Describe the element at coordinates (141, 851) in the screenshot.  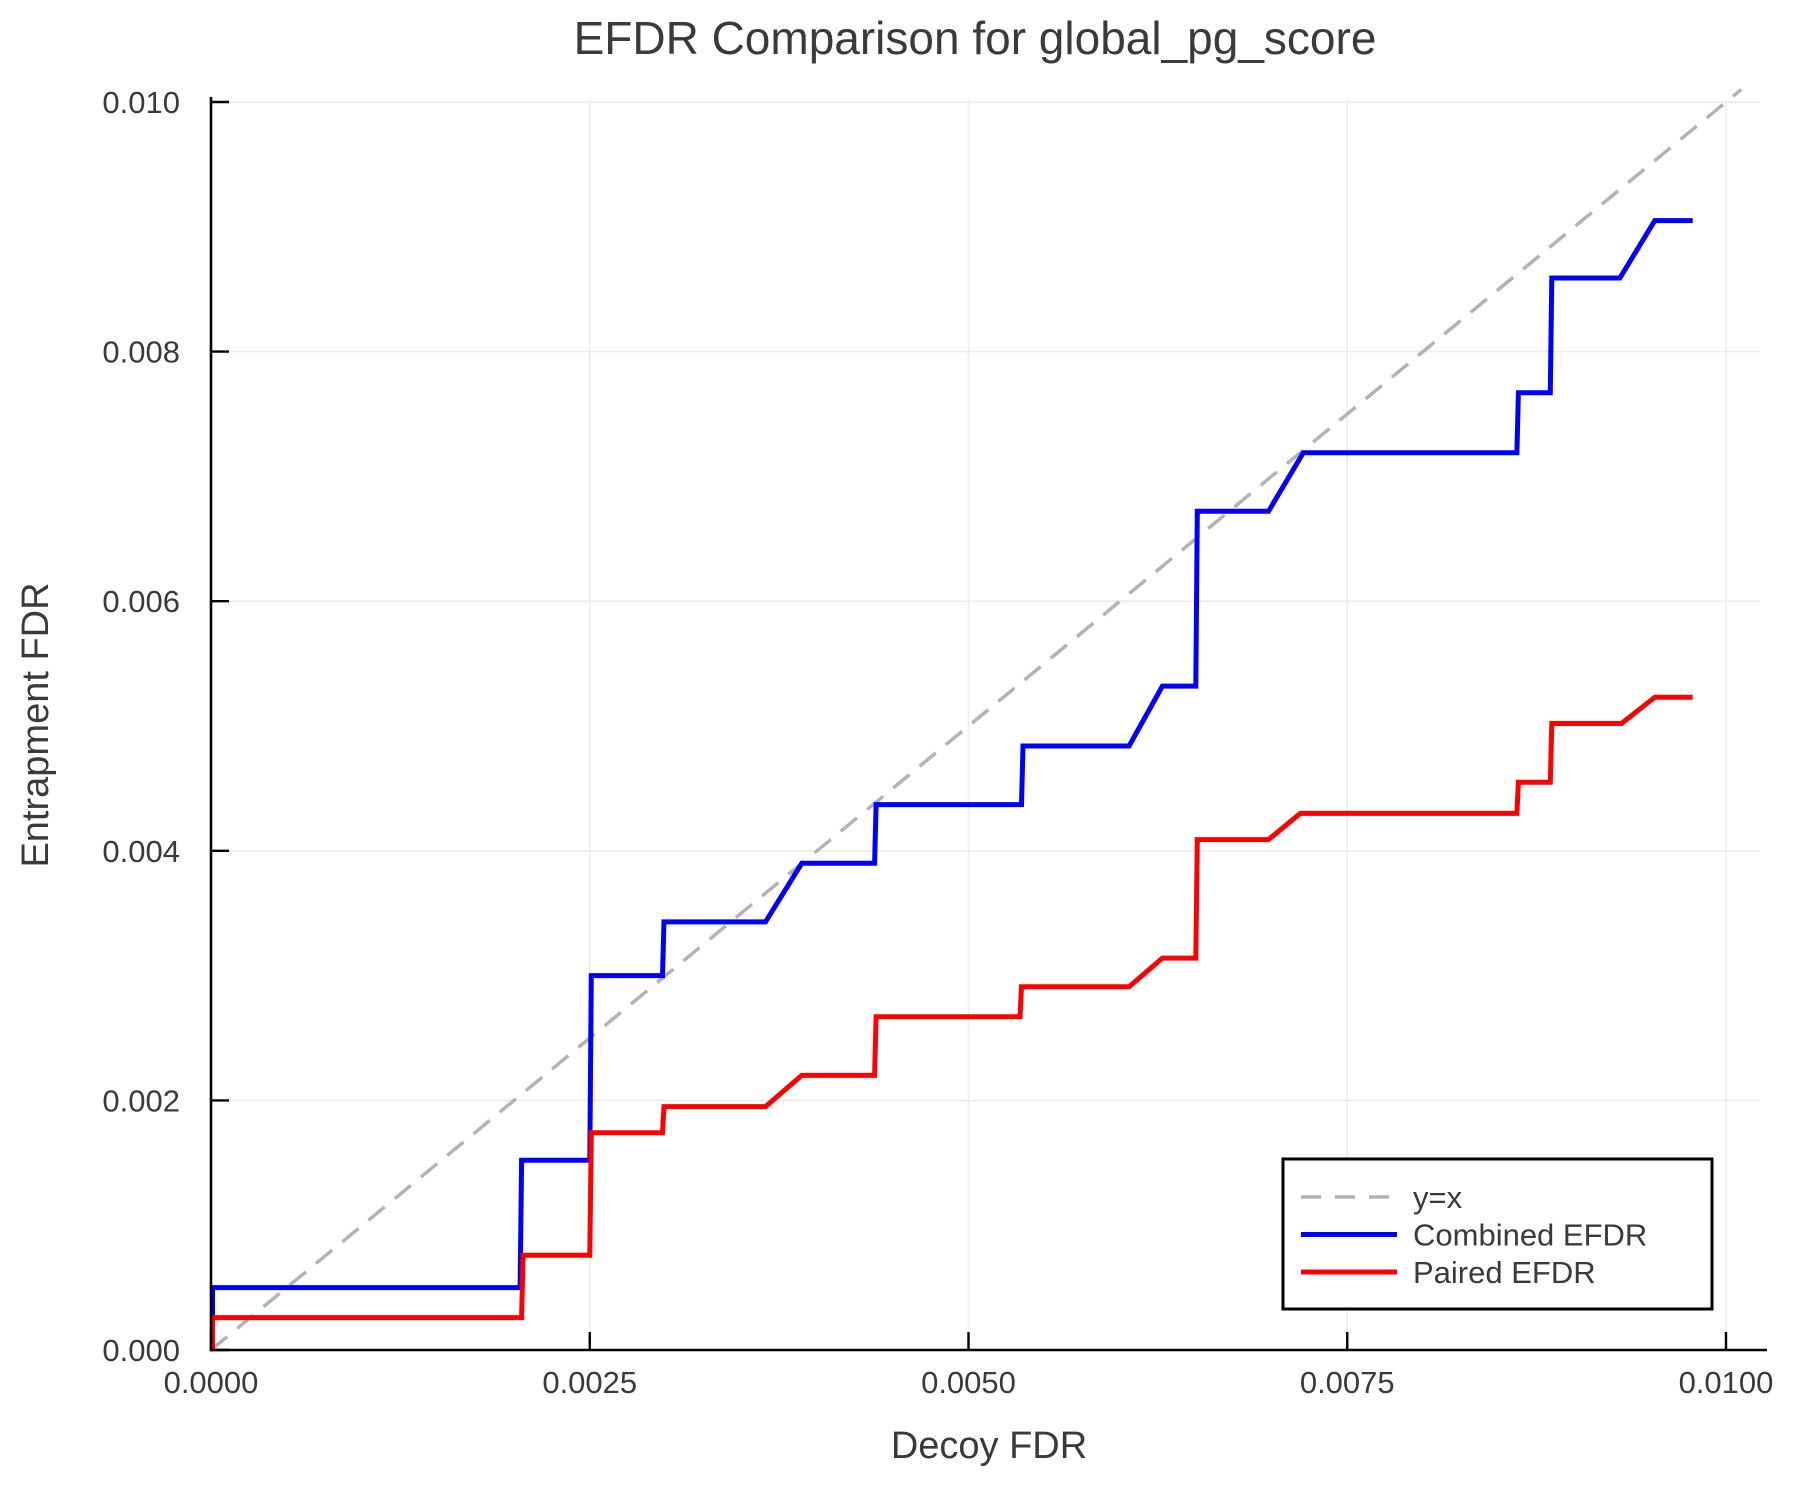
I see `y-tick-label: 0.004` at that location.